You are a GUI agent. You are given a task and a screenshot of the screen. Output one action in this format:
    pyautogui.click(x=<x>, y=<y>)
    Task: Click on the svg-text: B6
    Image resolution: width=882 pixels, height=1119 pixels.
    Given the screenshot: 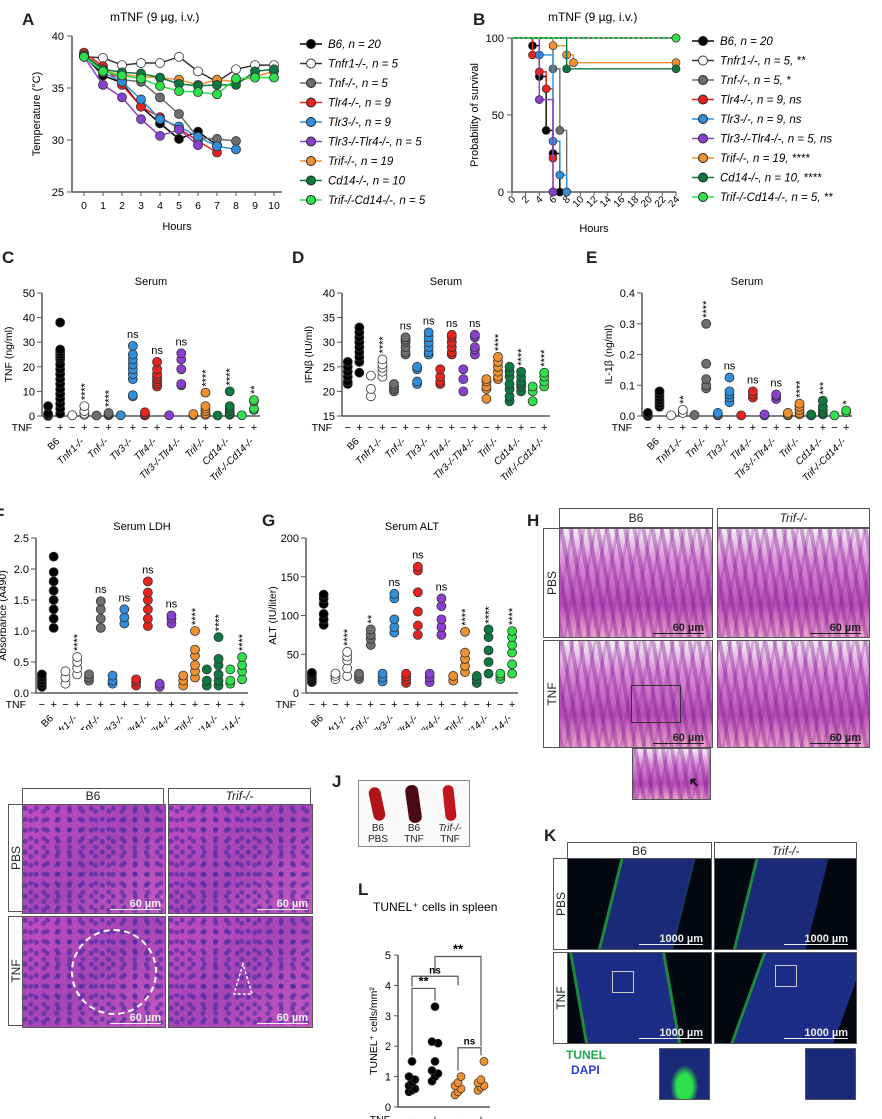 What is the action you would take?
    pyautogui.click(x=317, y=721)
    